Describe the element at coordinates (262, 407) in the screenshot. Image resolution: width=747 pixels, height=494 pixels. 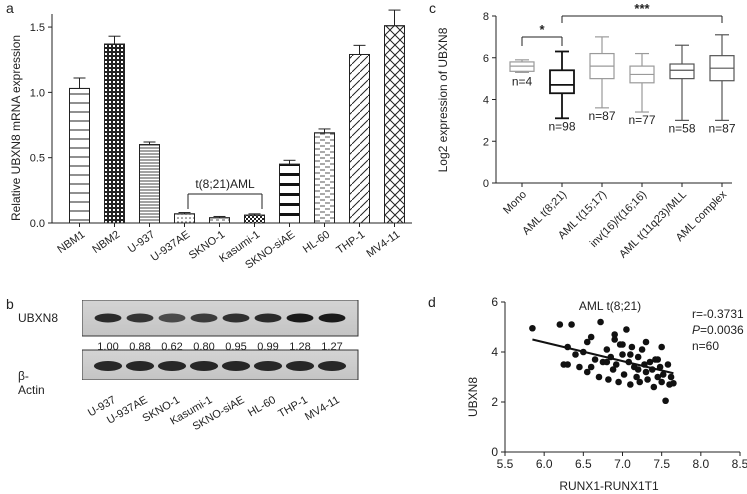
I see `blot-lane-label: HL-60` at that location.